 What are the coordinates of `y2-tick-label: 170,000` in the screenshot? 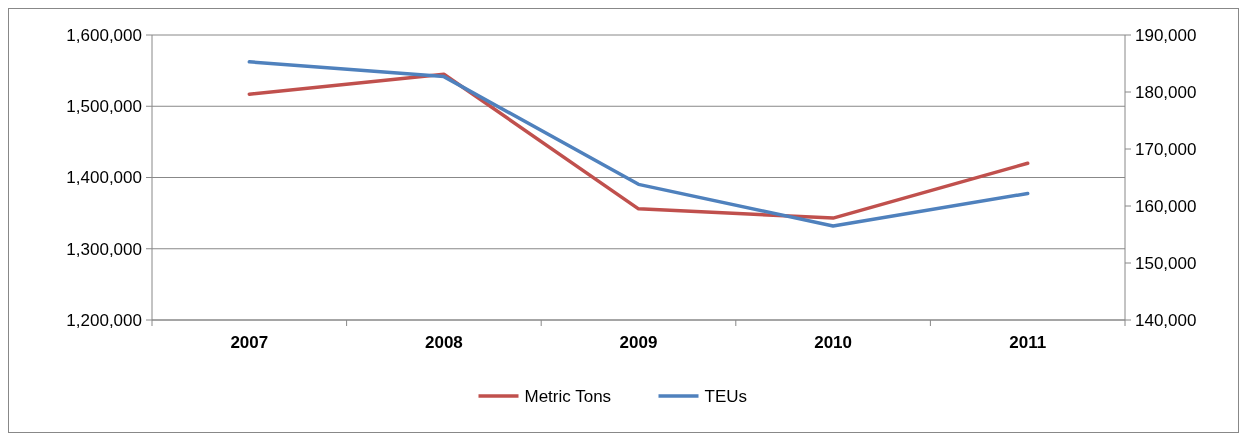 It's located at (1166, 149).